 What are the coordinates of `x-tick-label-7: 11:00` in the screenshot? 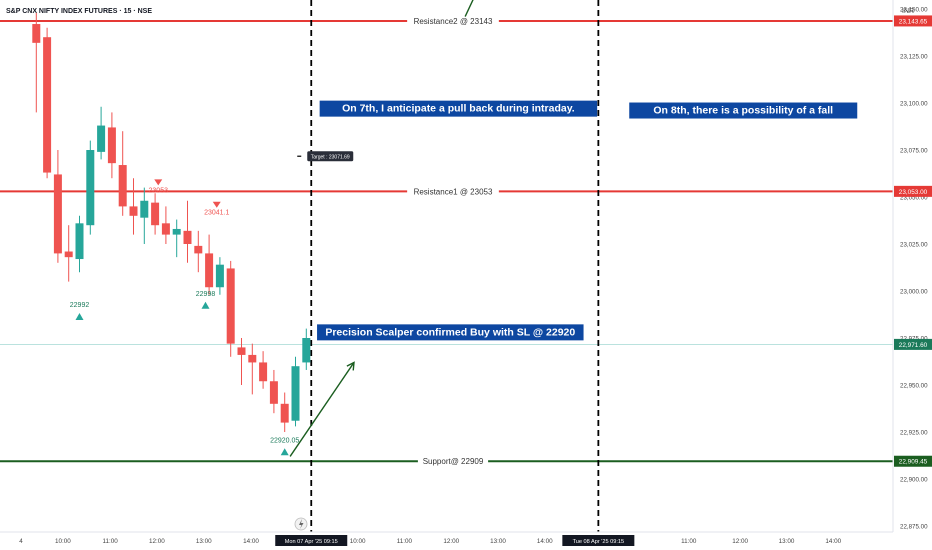 It's located at (405, 541).